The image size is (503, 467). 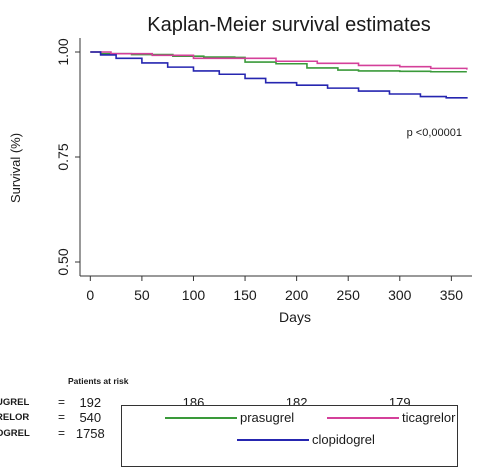 I want to click on legend-swatch-prasugrel, so click(x=201, y=417).